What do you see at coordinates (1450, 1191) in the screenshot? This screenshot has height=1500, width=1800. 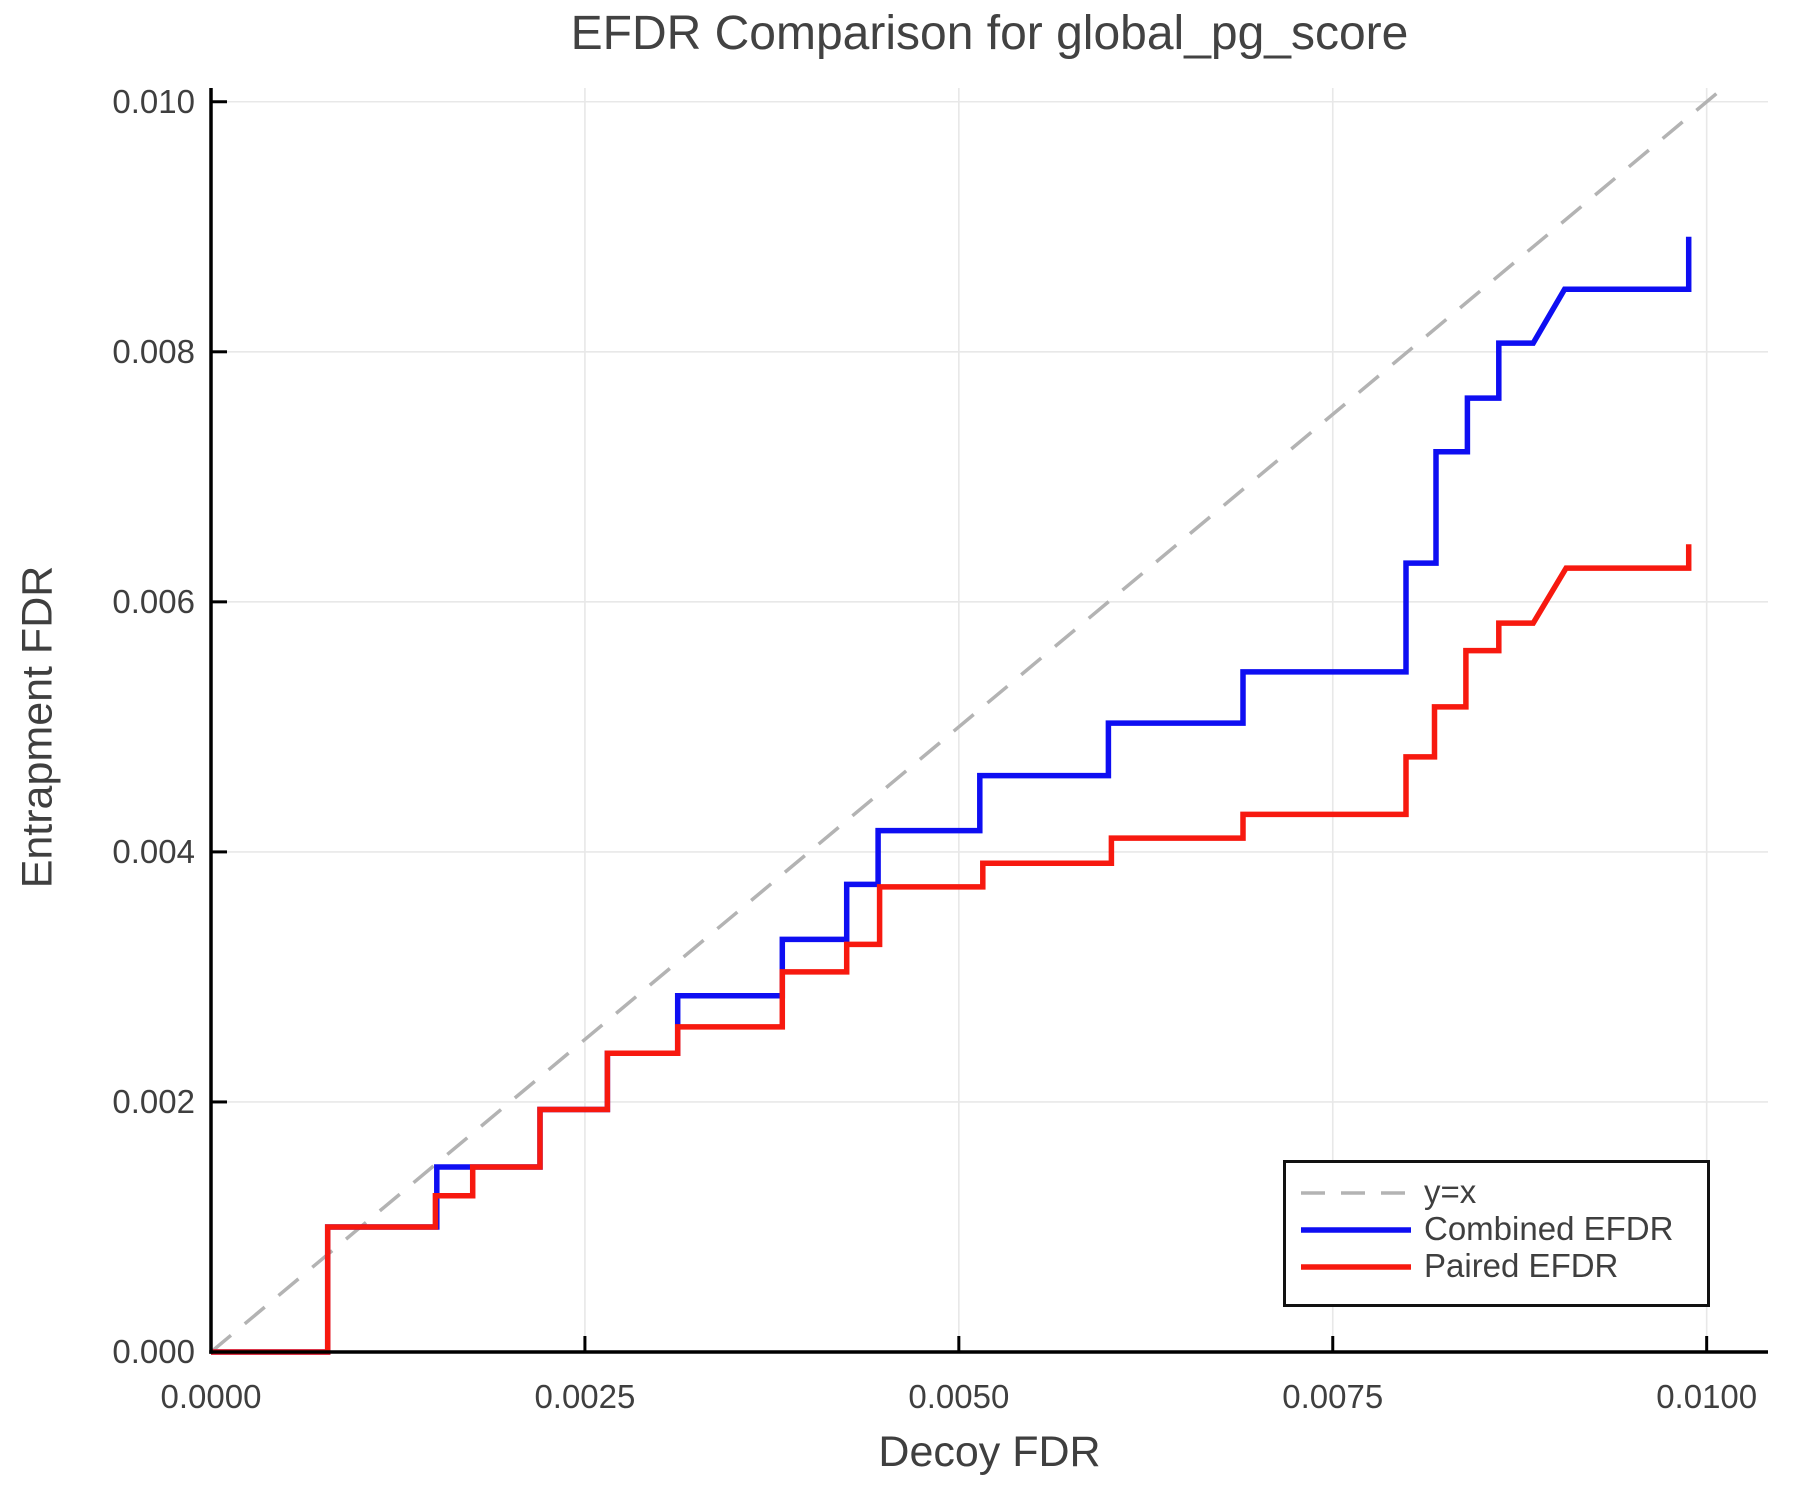 I see `legend-item-label: y=x` at bounding box center [1450, 1191].